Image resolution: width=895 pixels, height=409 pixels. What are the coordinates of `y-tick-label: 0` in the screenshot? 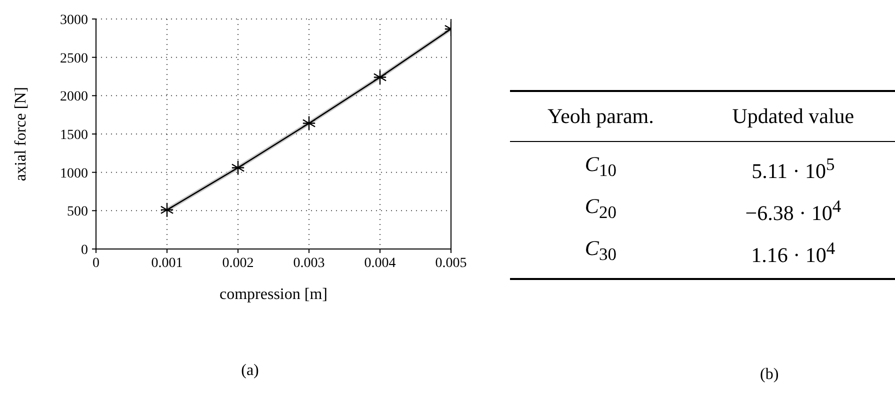 It's located at (84, 250).